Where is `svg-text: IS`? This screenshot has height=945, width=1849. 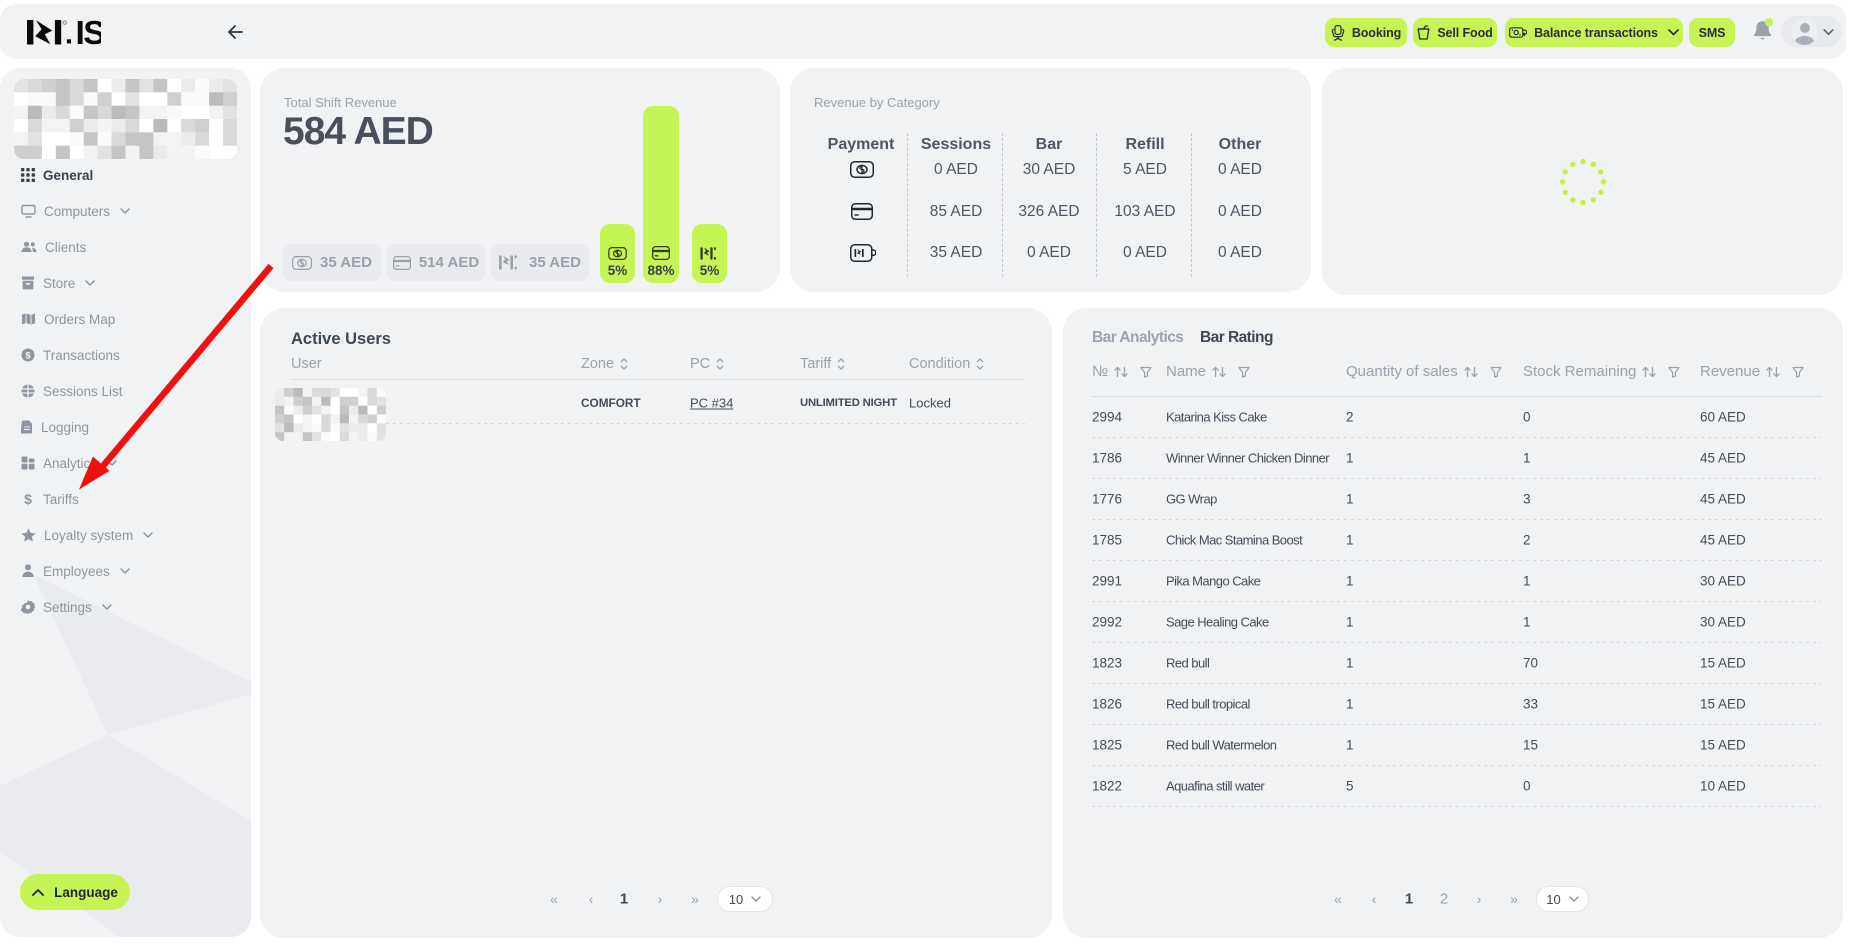 svg-text: IS is located at coordinates (89, 32).